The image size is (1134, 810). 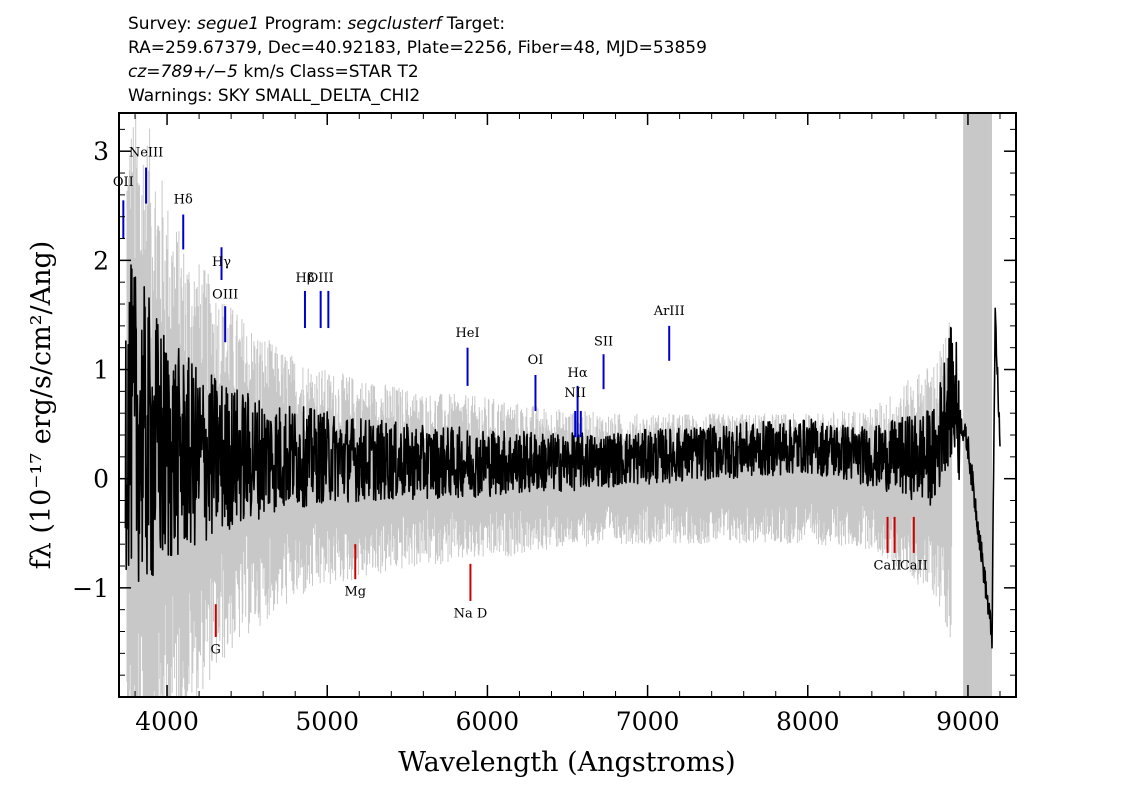 I want to click on x-tick-label: 9000, so click(x=968, y=721).